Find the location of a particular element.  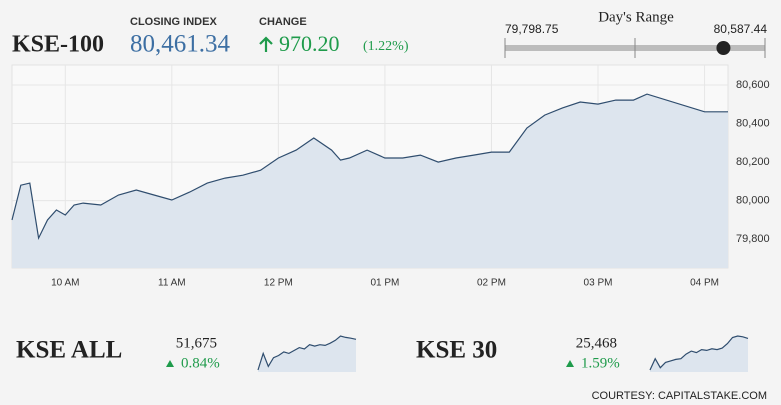

range-high: 80,587.44 is located at coordinates (741, 29).